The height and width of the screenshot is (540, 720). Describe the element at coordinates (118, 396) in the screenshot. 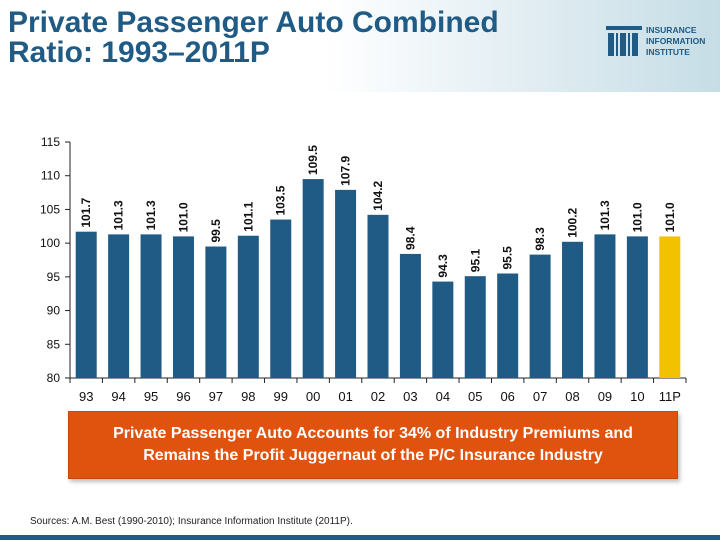

I see `x-category-label: 94` at that location.